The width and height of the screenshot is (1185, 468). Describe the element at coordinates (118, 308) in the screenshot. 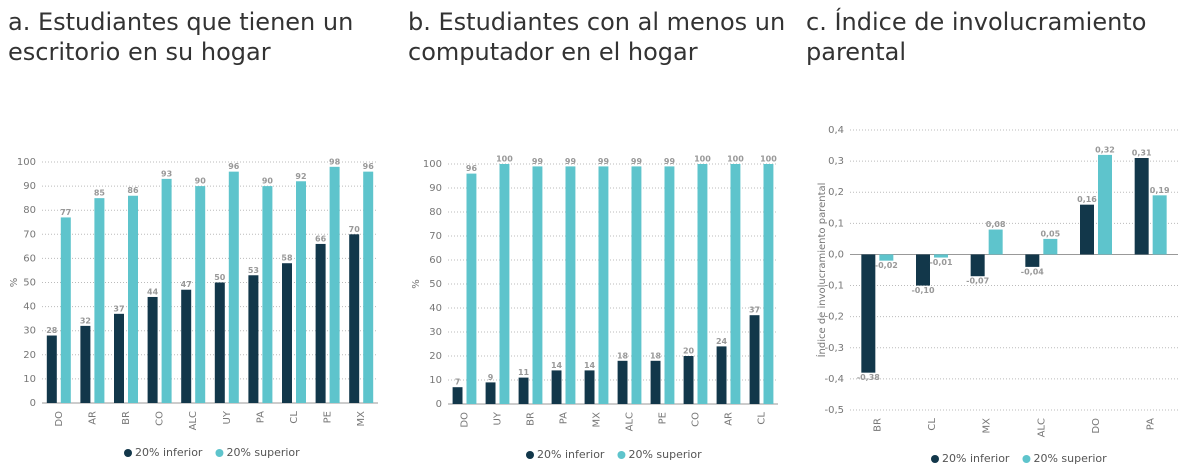

I see `value-label: 37` at that location.